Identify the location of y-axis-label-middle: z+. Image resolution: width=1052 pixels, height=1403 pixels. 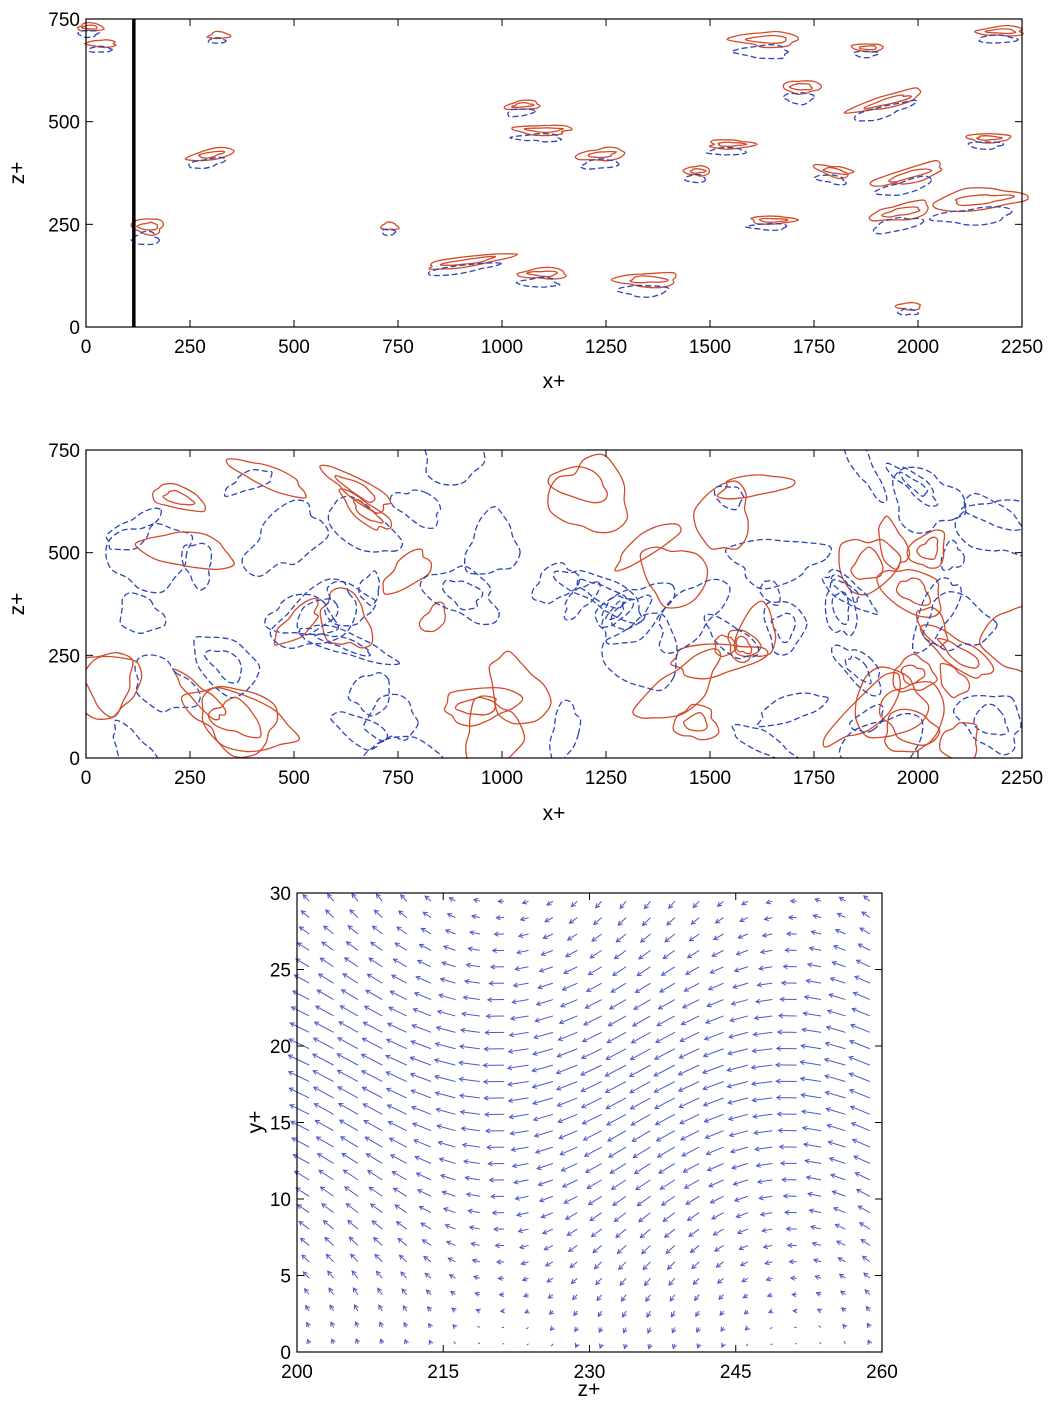
(17, 604).